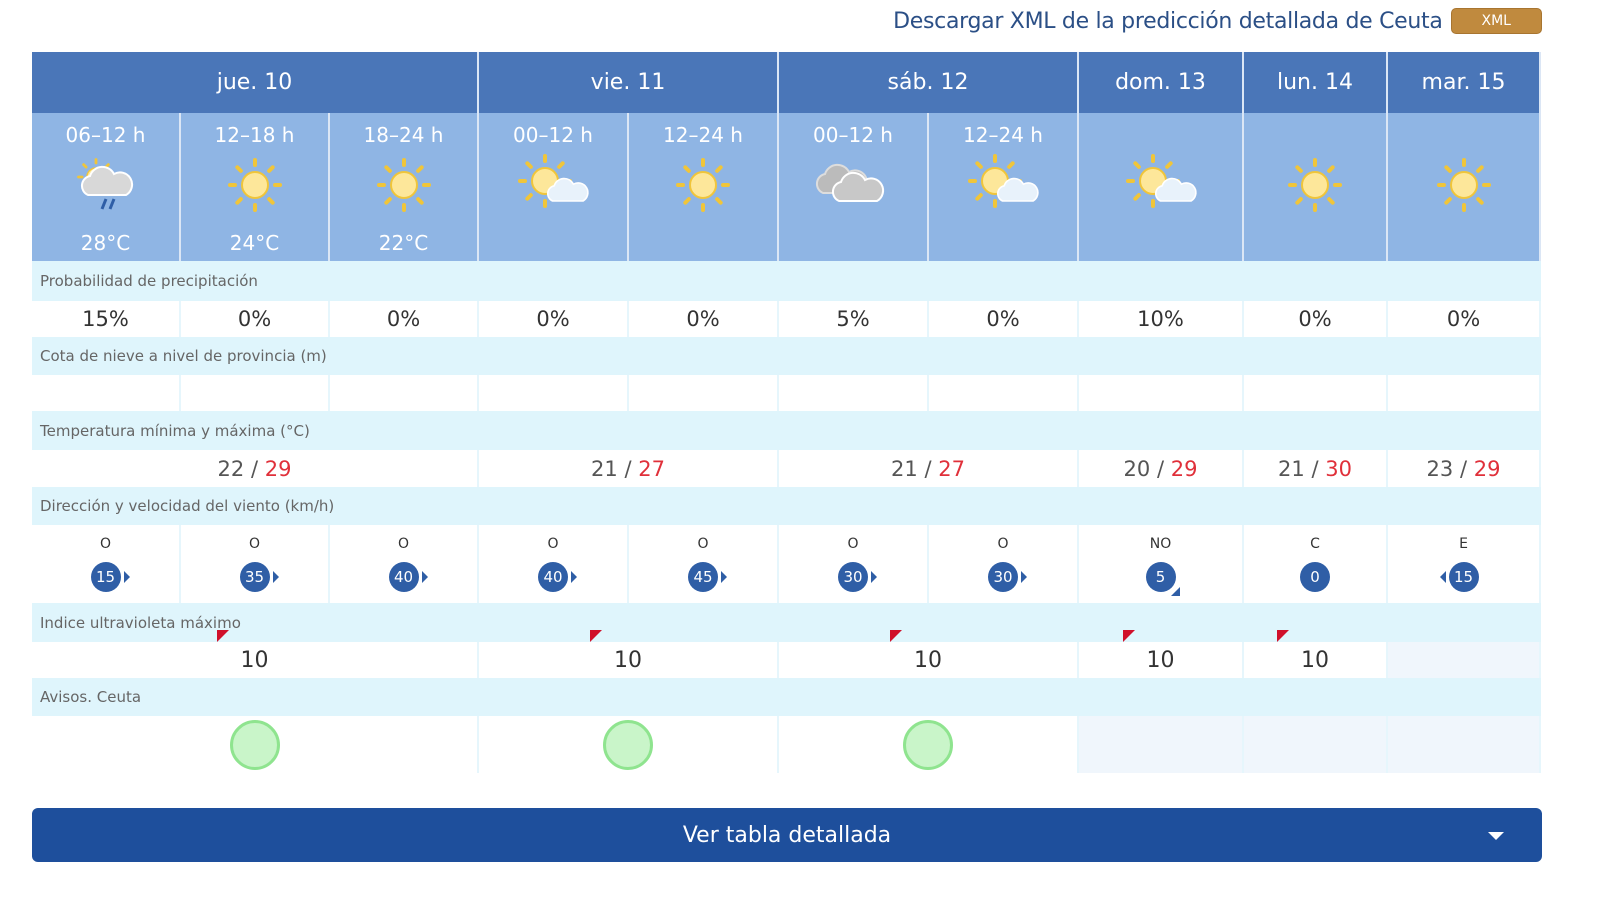 Image resolution: width=1600 pixels, height=900 pixels. What do you see at coordinates (106, 187) in the screenshot?
I see `period-cell: 06–12 h 28°C` at bounding box center [106, 187].